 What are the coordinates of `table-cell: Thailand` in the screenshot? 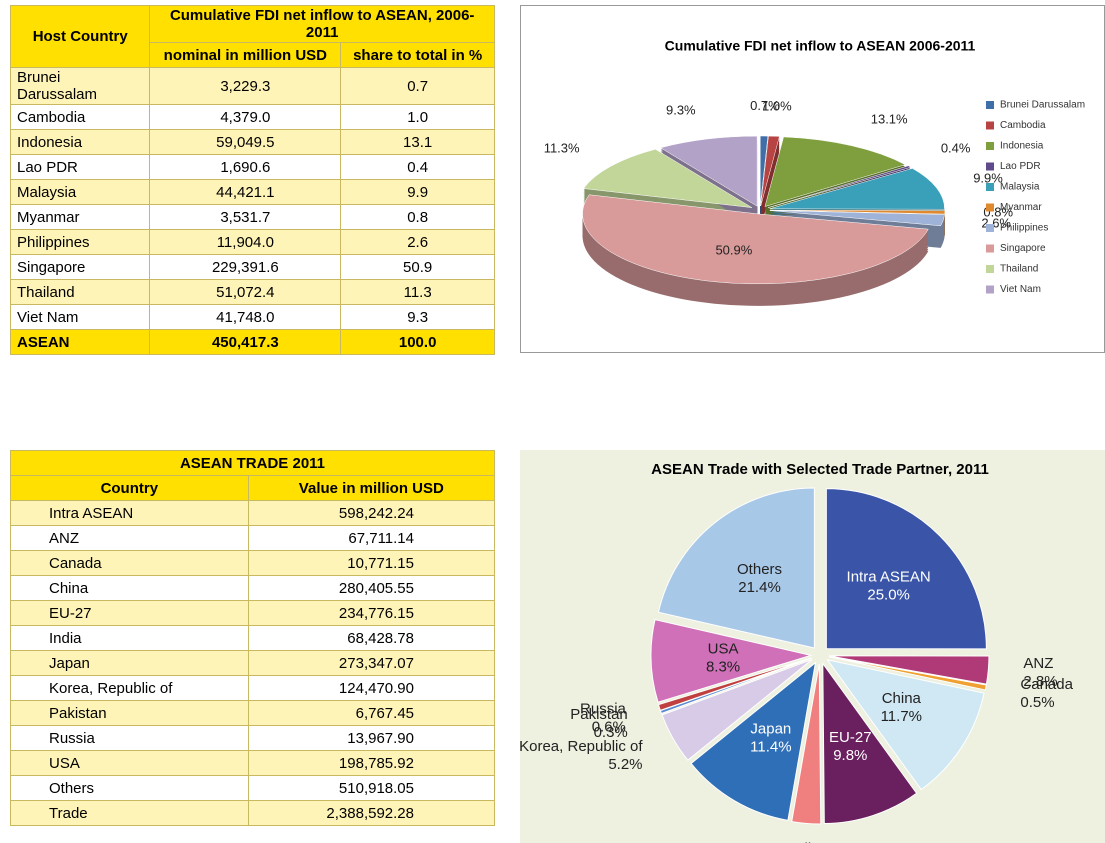 It's located at (80, 292).